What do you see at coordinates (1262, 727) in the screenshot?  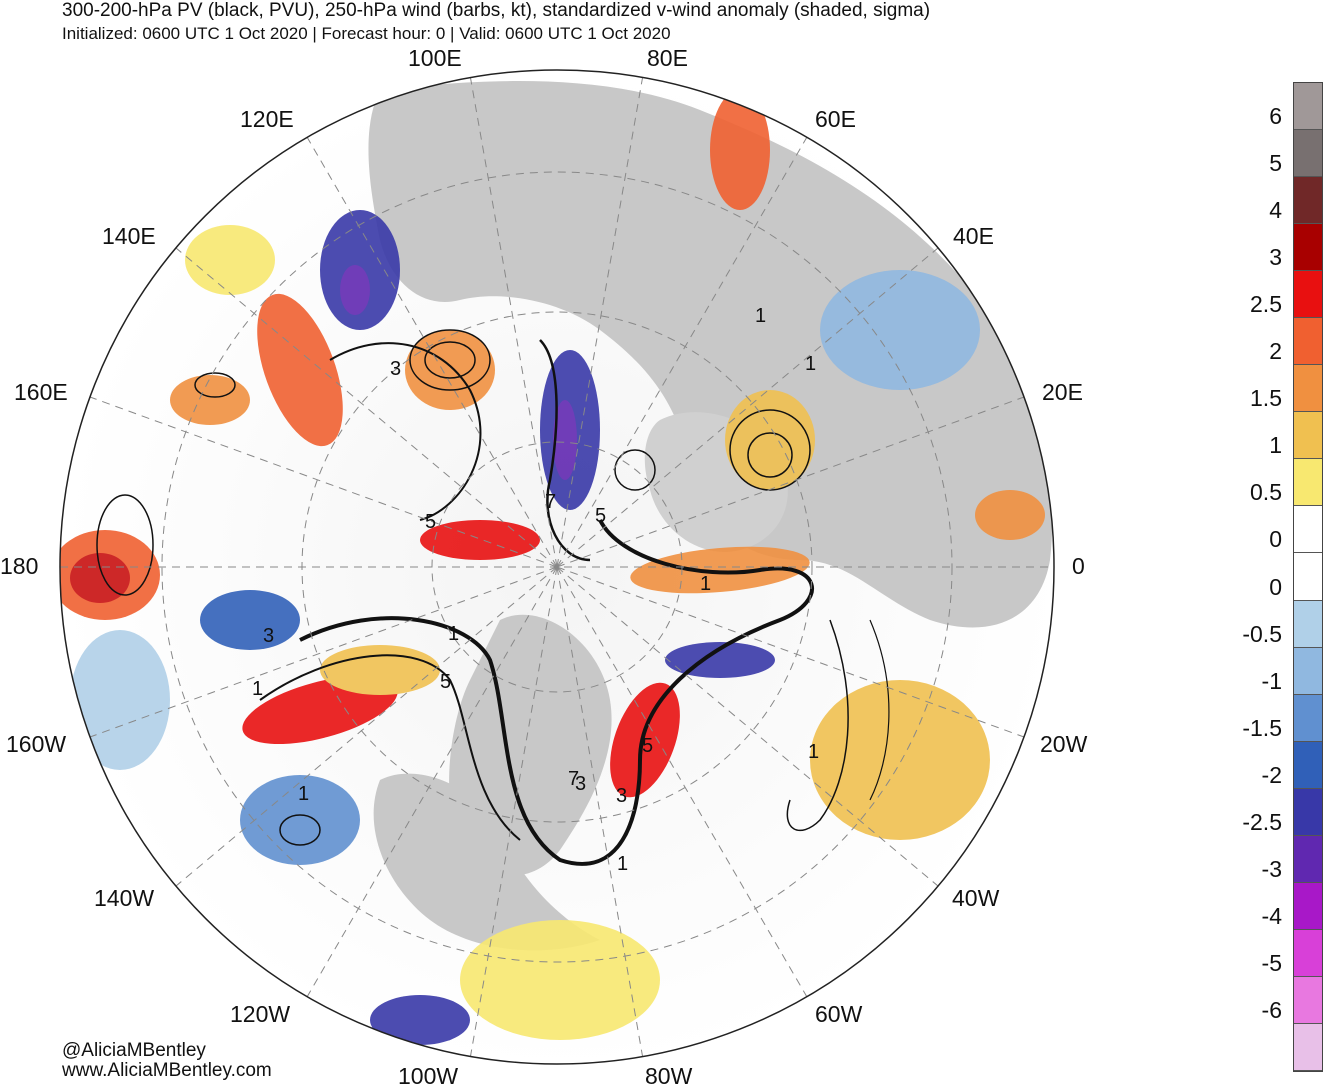 I see `colorbar-label: -1.5` at bounding box center [1262, 727].